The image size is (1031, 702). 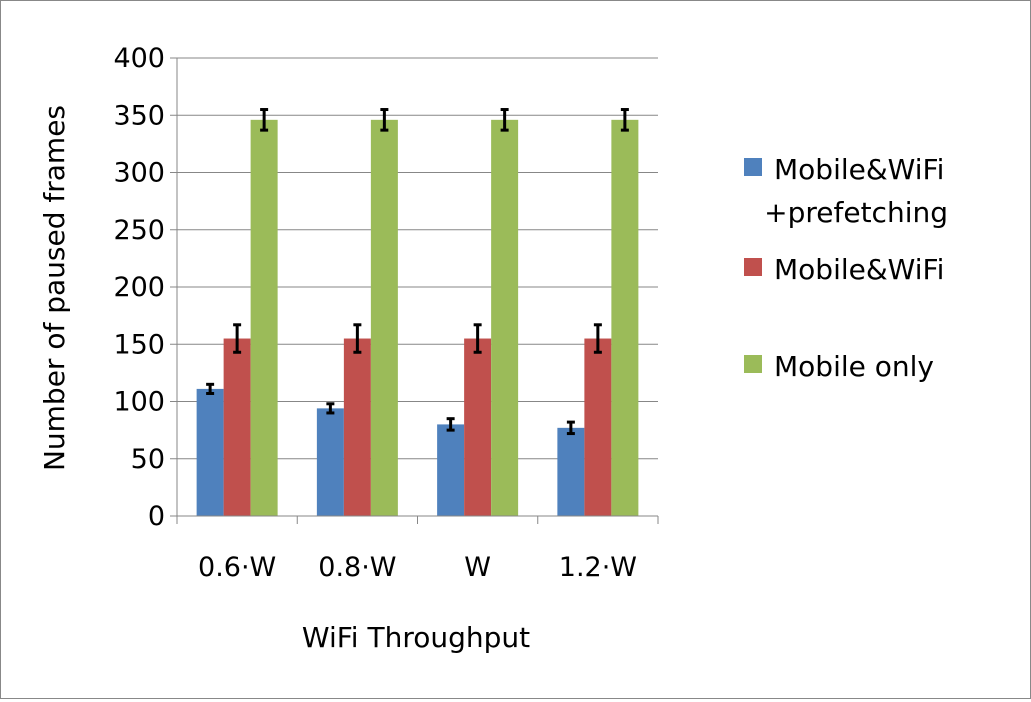 What do you see at coordinates (357, 567) in the screenshot?
I see `x-tick-label: 0.8·W` at bounding box center [357, 567].